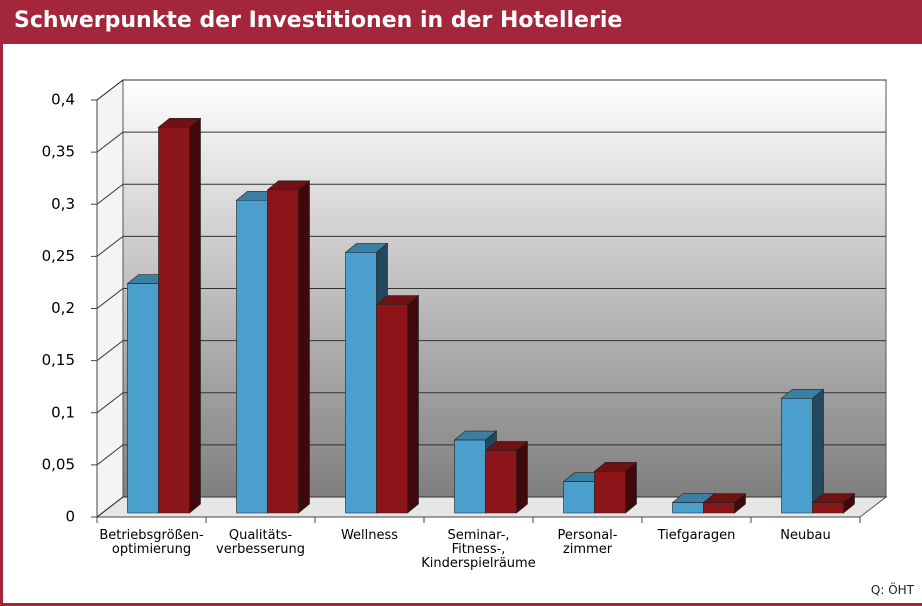 The image size is (922, 606). Describe the element at coordinates (58, 152) in the screenshot. I see `y-tick-label: 0,35` at that location.